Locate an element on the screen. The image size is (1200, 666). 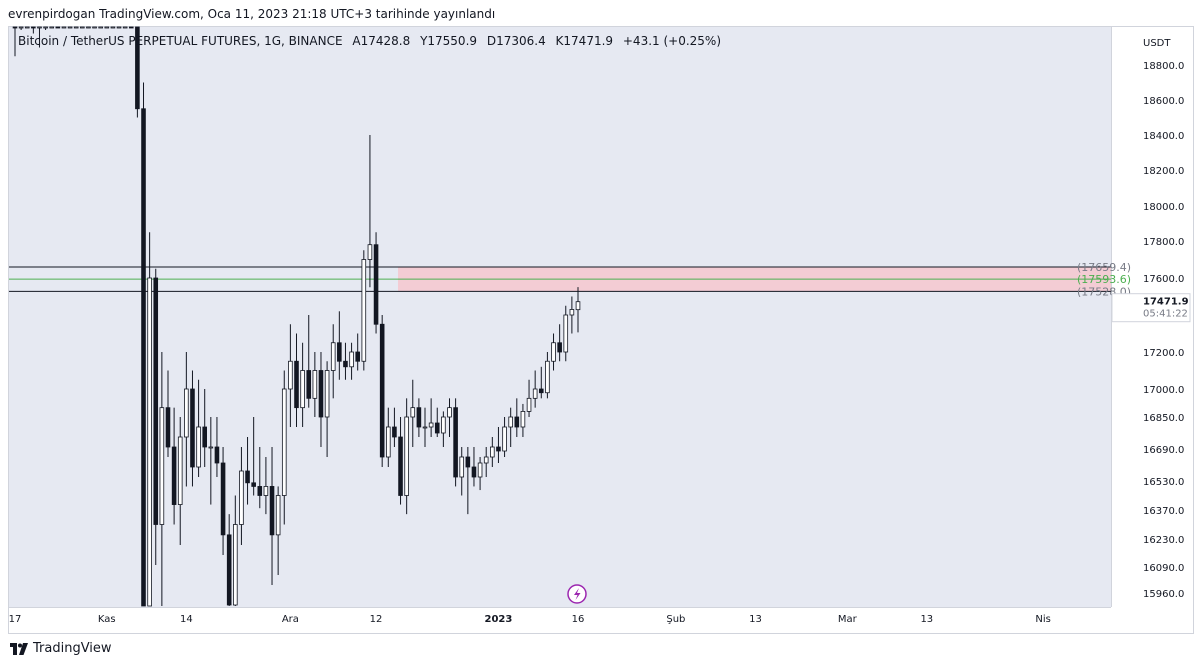
time-axis is located at coordinates (560, 619).